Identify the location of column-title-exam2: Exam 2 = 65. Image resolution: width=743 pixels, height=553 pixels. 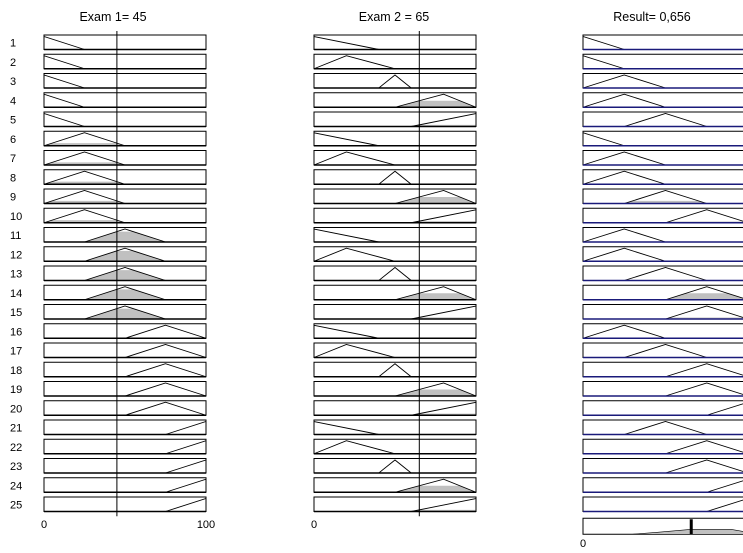
(394, 17).